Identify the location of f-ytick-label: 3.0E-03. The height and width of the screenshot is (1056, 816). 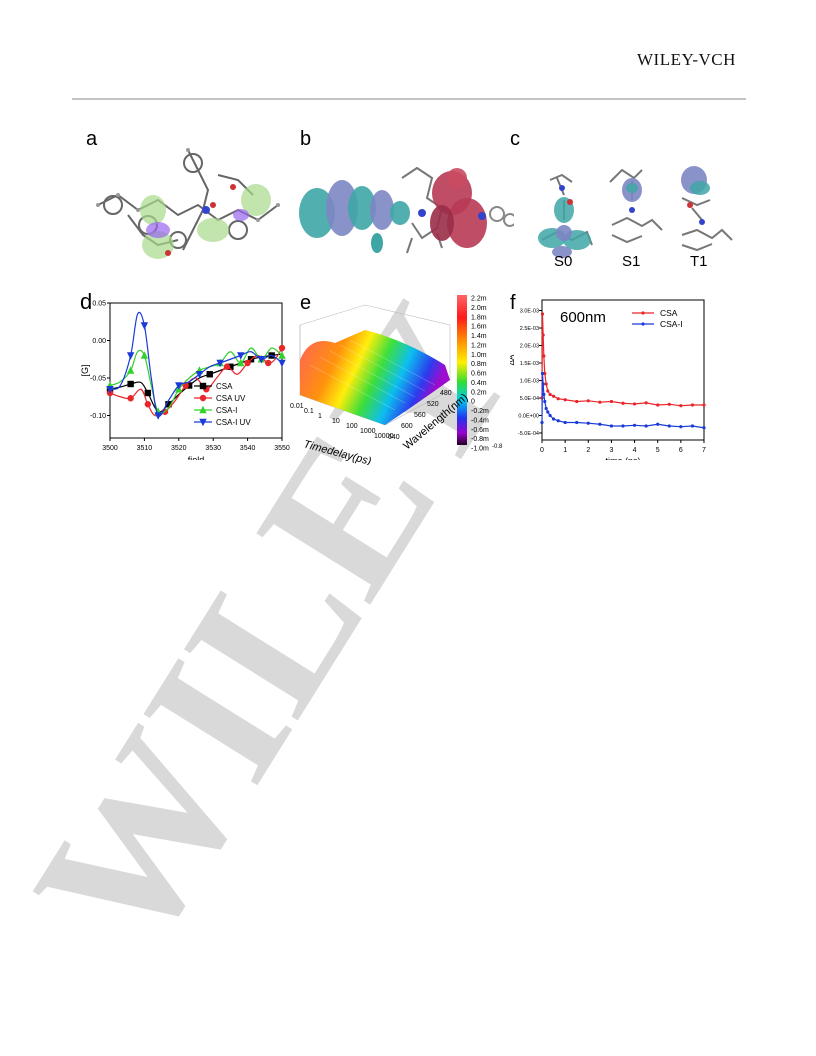
(529, 312).